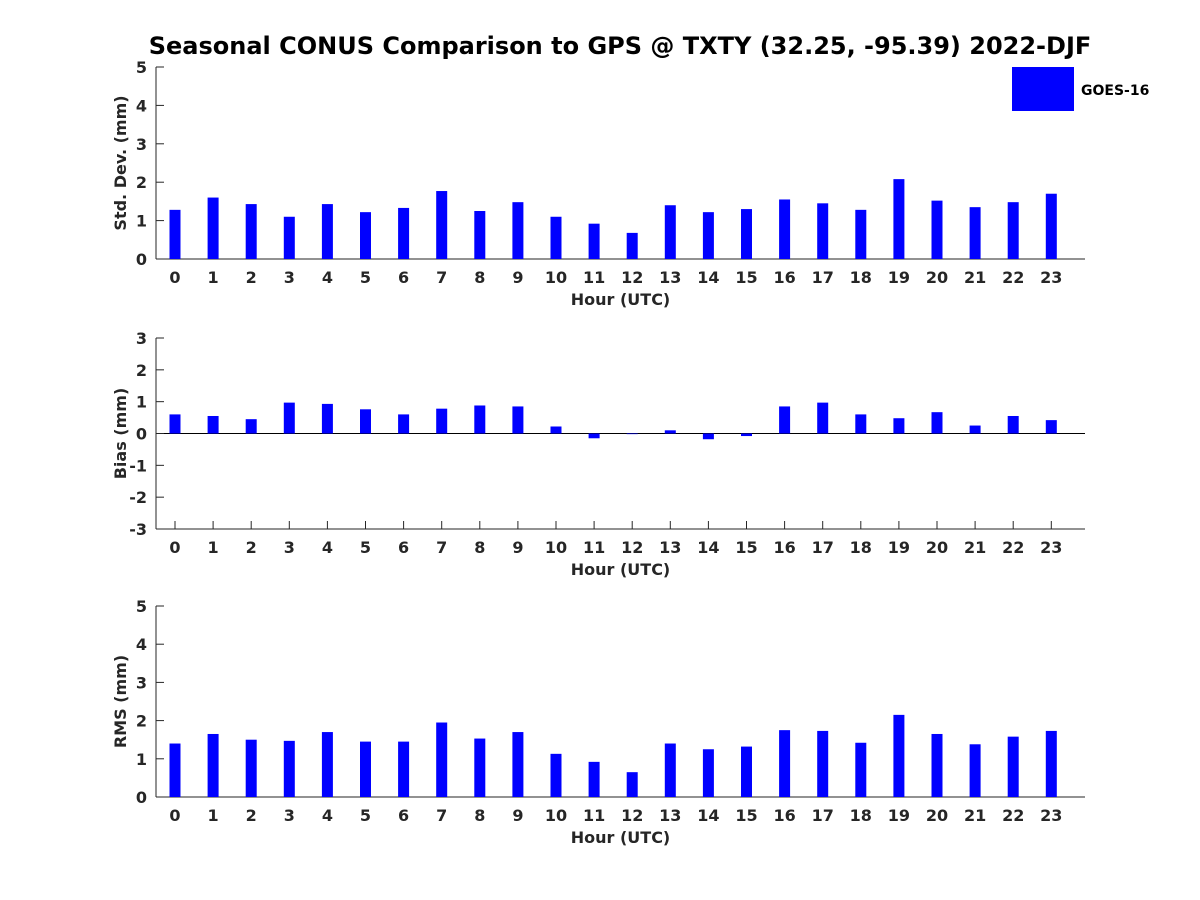 Image resolution: width=1200 pixels, height=900 pixels. Describe the element at coordinates (441, 815) in the screenshot. I see `x-tick-label: 7` at that location.